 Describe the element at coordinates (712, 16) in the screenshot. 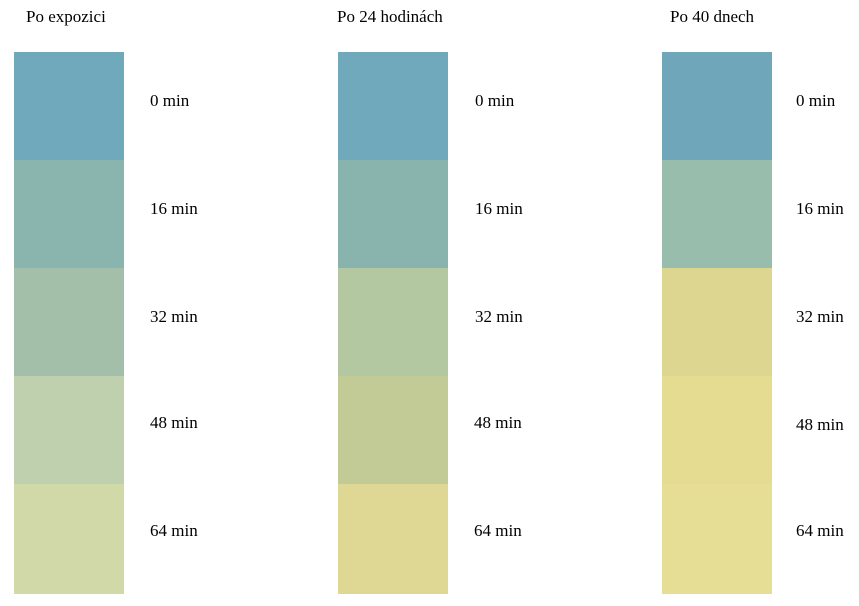

I see `column-title: Po 40 dnech` at that location.